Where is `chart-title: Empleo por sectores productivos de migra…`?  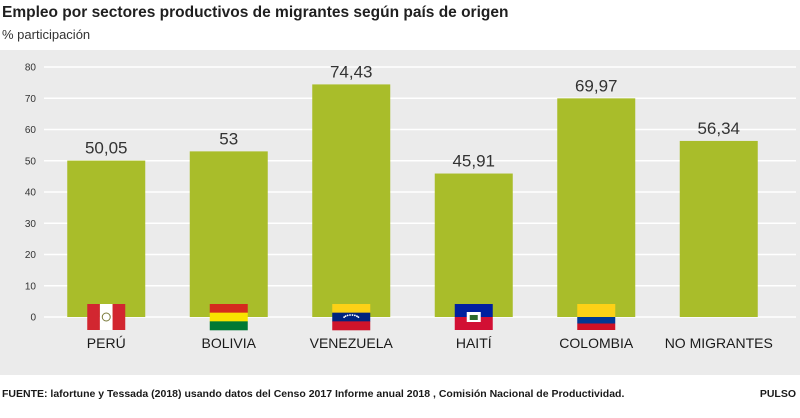 chart-title: Empleo por sectores productivos de migra… is located at coordinates (255, 12).